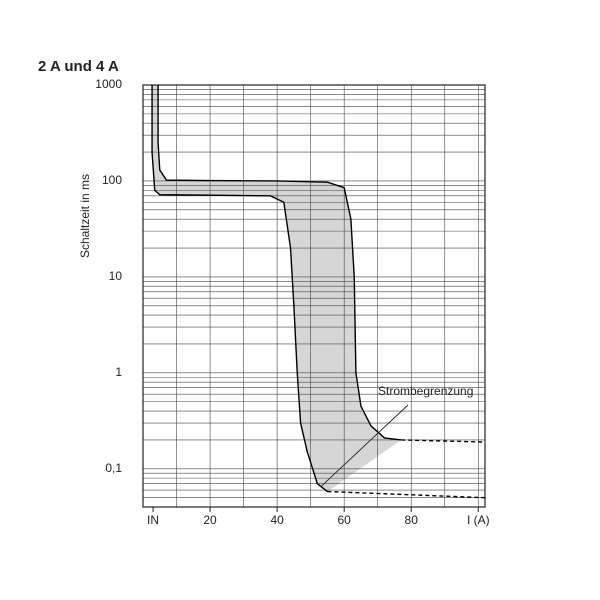 The width and height of the screenshot is (600, 600). Describe the element at coordinates (116, 276) in the screenshot. I see `y-tick-label: 10` at that location.